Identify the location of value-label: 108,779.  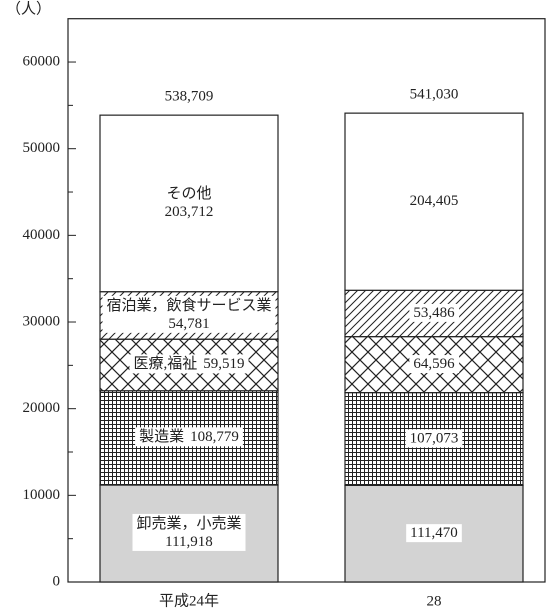
(214, 437).